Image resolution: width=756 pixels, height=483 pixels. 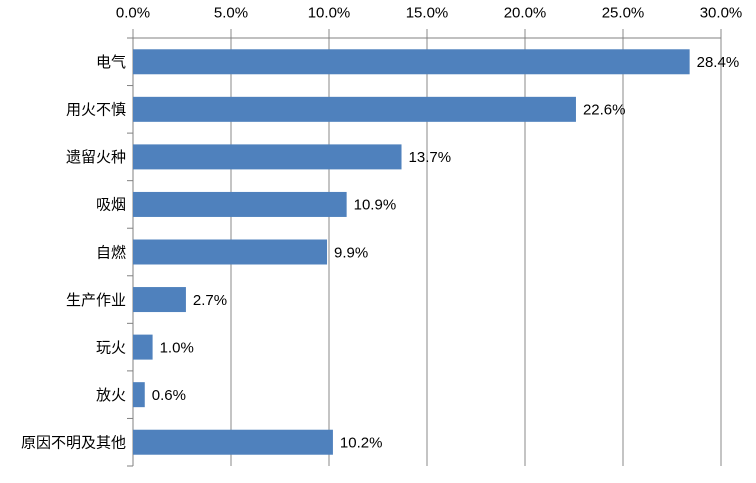 What do you see at coordinates (111, 347) in the screenshot?
I see `category-label: 玩火` at bounding box center [111, 347].